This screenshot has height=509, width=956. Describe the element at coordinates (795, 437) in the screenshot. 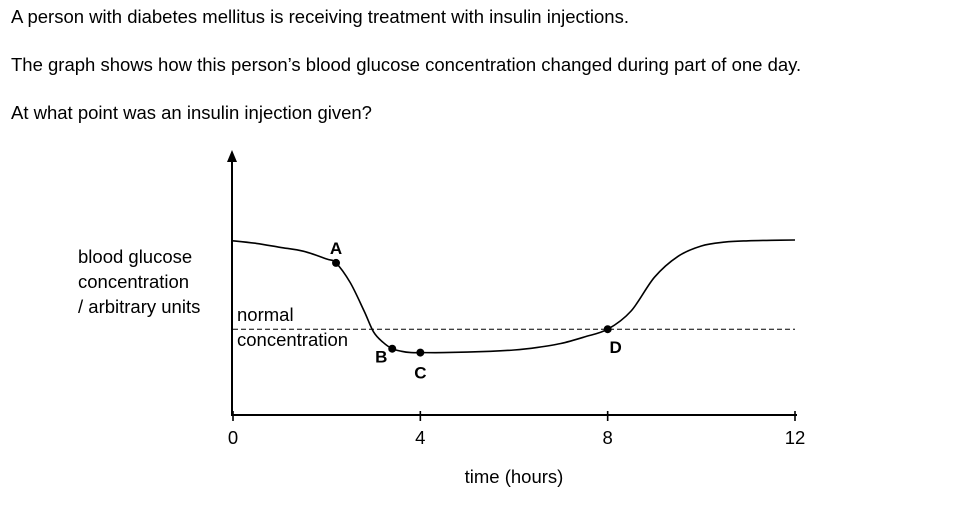

I see `x-tick-label: 12` at that location.